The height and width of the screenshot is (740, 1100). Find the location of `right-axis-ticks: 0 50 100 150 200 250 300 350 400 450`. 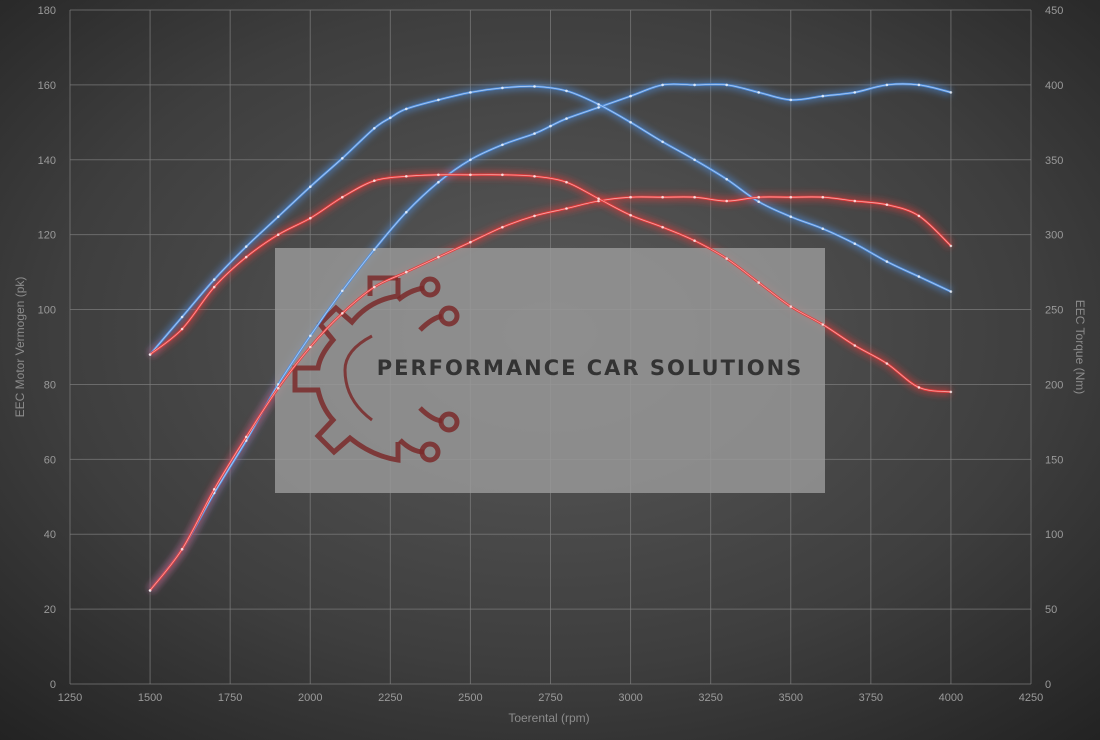

right-axis-ticks: 0 50 100 150 200 250 300 350 400 450 is located at coordinates (1054, 348).